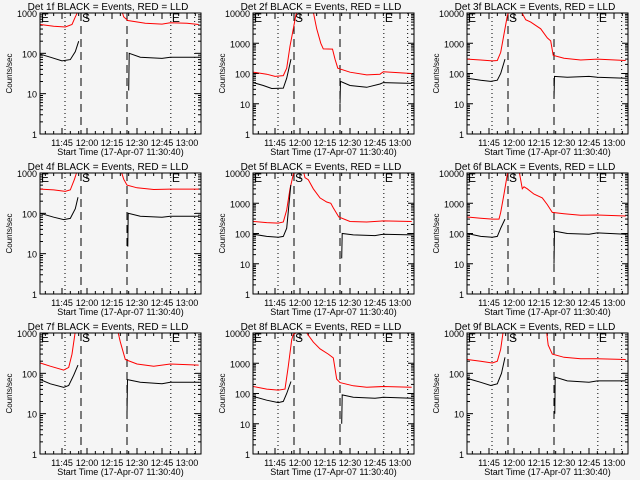 The width and height of the screenshot is (640, 480). What do you see at coordinates (535, 327) in the screenshot?
I see `panel-title: Det 9f BLACK = Events, RED = LLD` at bounding box center [535, 327].